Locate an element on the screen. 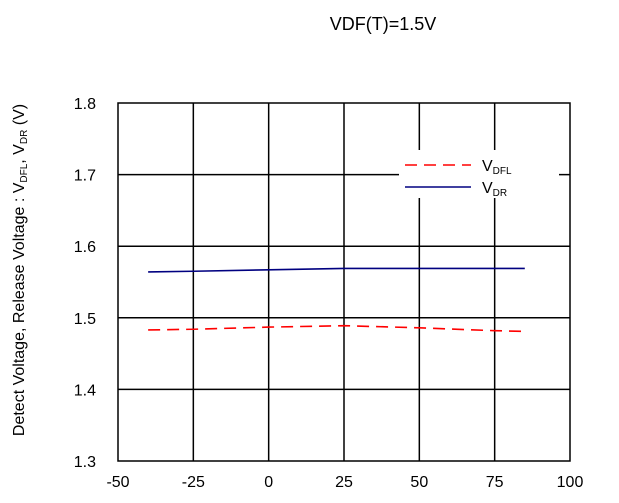  legend-background is located at coordinates (479, 174).